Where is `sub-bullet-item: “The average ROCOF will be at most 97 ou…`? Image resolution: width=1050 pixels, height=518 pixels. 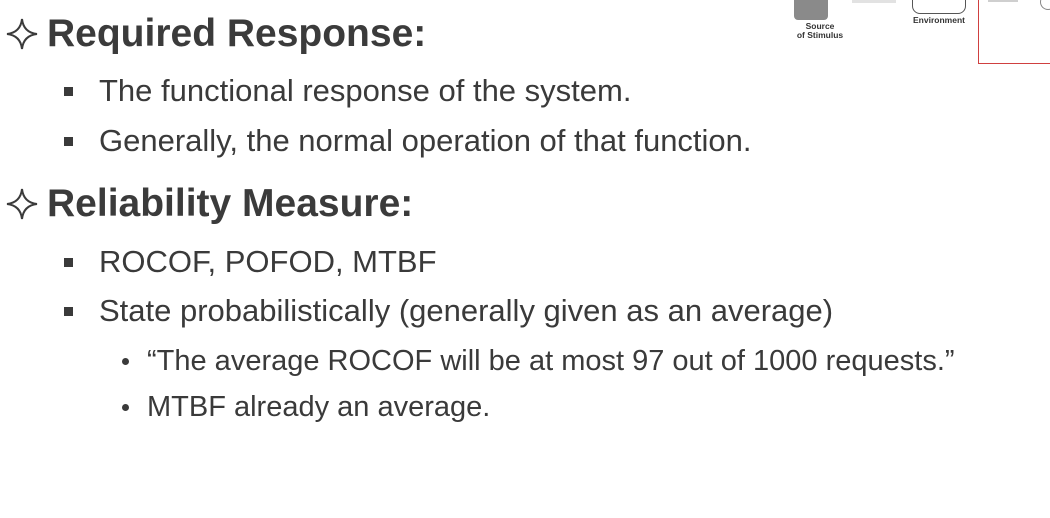
sub-bullet-item: “The average ROCOF will be at most 97 ou… is located at coordinates (538, 361).